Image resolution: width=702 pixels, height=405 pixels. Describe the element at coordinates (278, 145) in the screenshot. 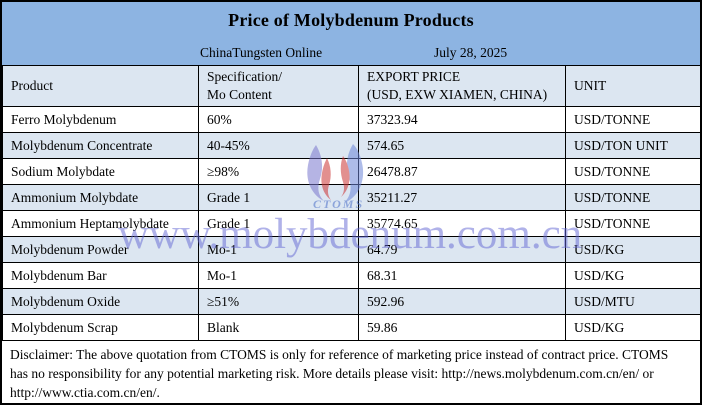

I see `cell-spec: 40-45%` at that location.